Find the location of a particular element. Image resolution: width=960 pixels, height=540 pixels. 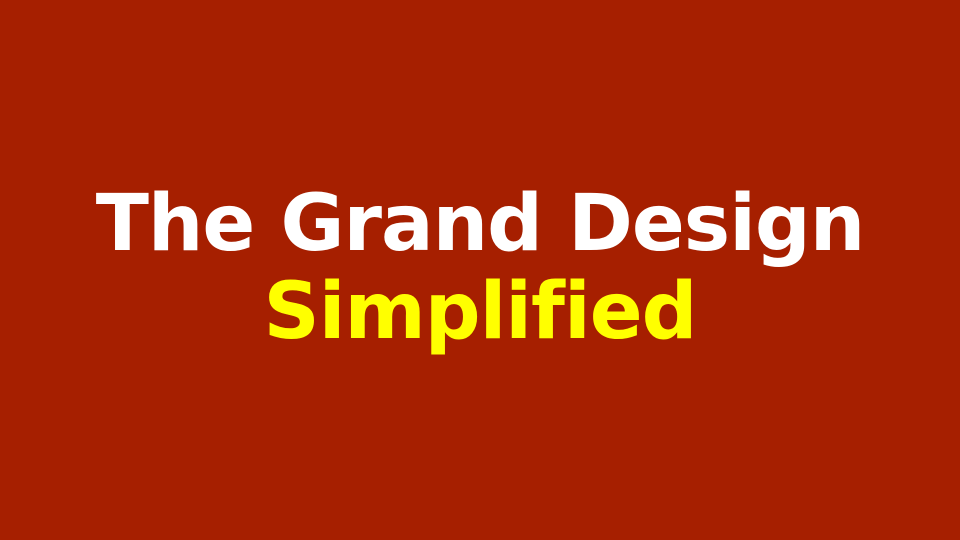

slide-subtitle: Simplified is located at coordinates (480, 312).